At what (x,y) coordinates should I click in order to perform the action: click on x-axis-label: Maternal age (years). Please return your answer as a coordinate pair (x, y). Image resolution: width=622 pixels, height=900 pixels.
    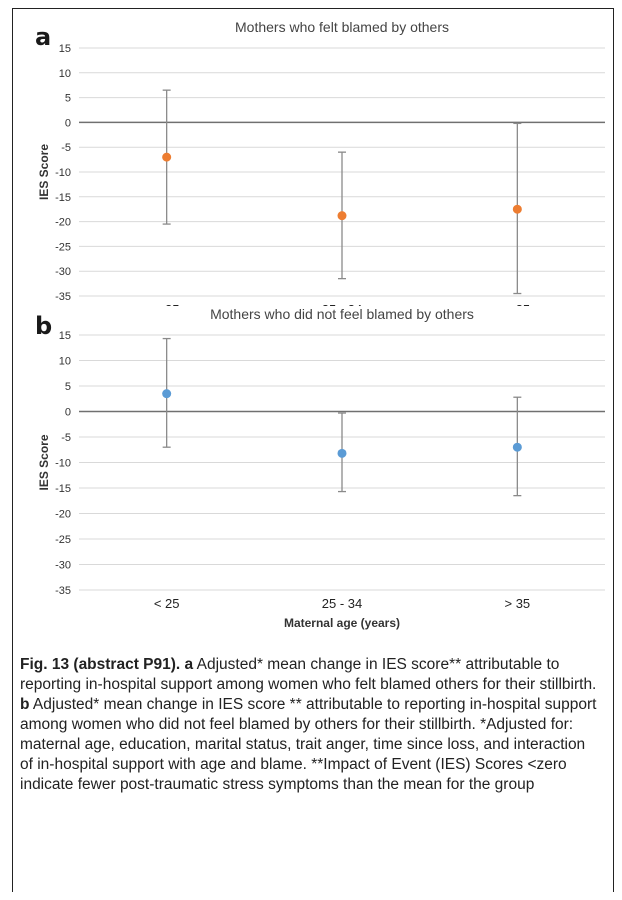
    Looking at the image, I should click on (342, 623).